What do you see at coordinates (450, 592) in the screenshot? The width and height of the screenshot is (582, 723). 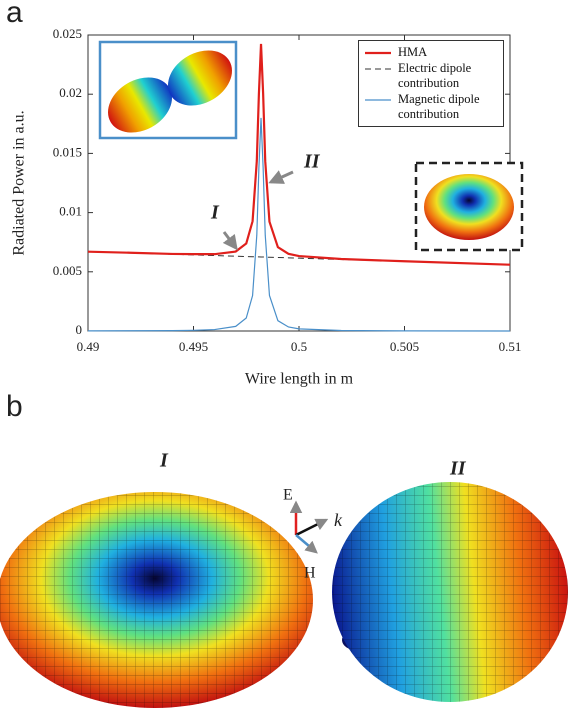 I see `pattern-lobe` at bounding box center [450, 592].